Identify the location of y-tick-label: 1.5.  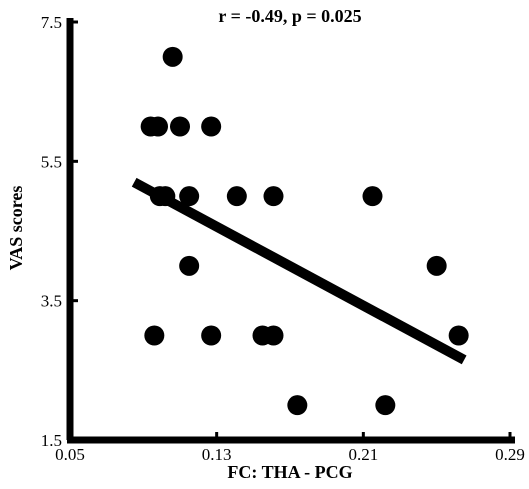
(51, 440).